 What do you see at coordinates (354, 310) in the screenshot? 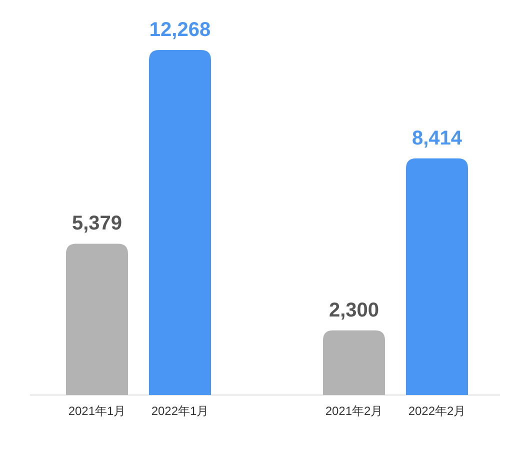
I see `data-label: 2,300` at bounding box center [354, 310].